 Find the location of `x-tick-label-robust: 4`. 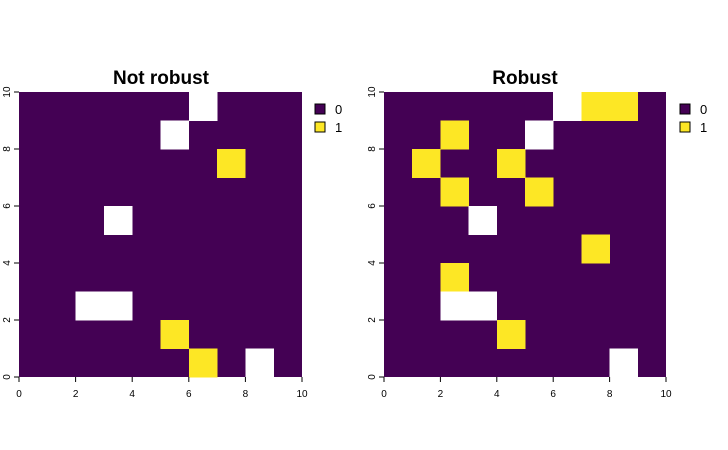

x-tick-label-robust: 4 is located at coordinates (497, 394).